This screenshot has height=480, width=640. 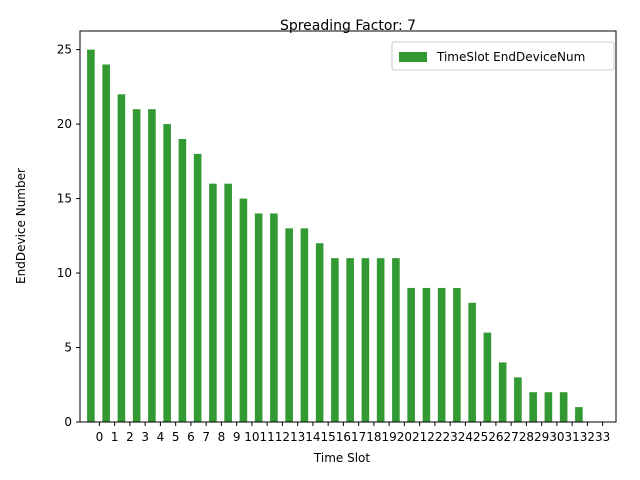 What do you see at coordinates (348, 26) in the screenshot?
I see `chart-title: Spreading Factor: 7` at bounding box center [348, 26].